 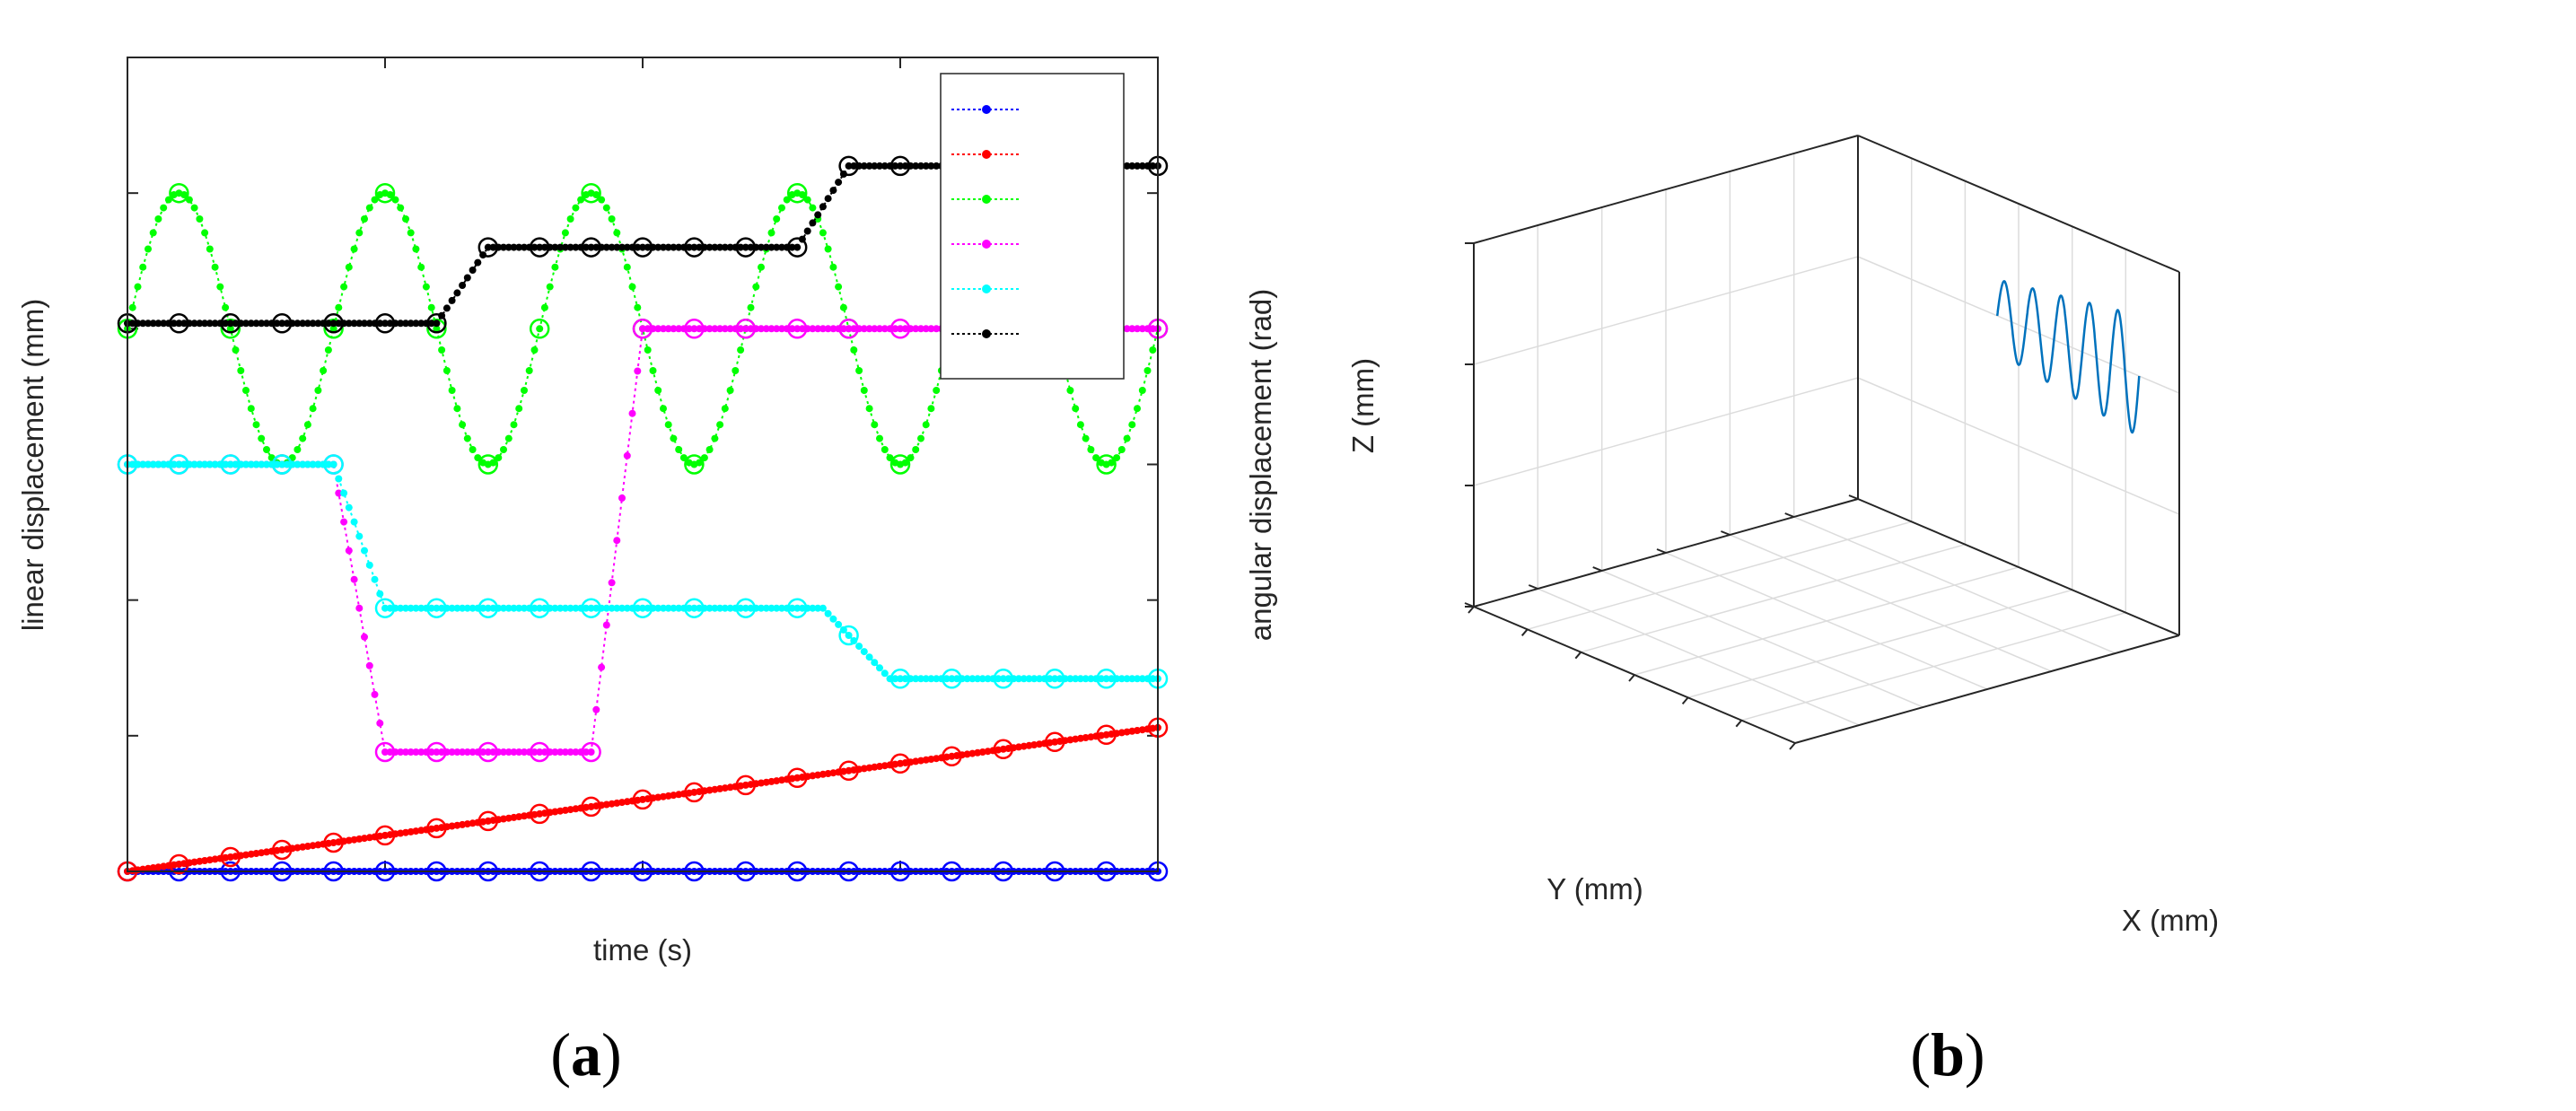 I want to click on legend-marker-Z, so click(x=986, y=200).